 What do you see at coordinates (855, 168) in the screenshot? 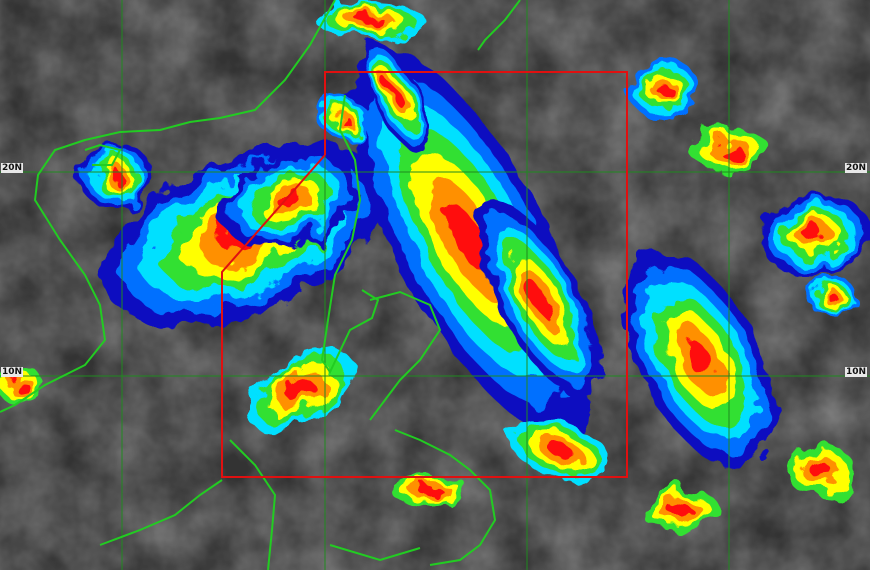
I see `lat-label-20n-right: 20N` at bounding box center [855, 168].